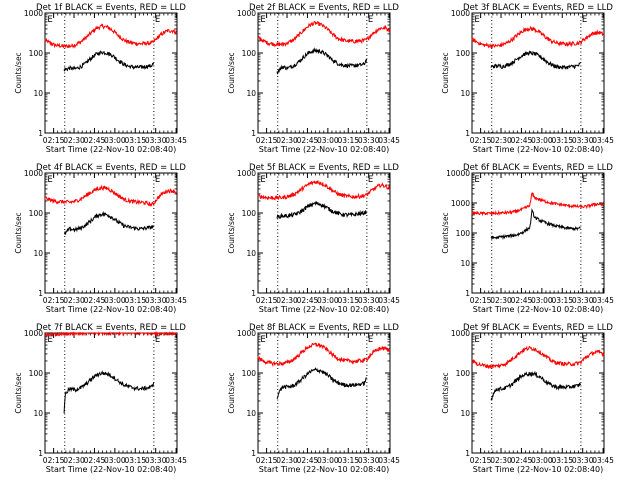 The height and width of the screenshot is (480, 640). What do you see at coordinates (111, 8) in the screenshot?
I see `panel-title: Det 1f BLACK = Events, RED = LLD` at bounding box center [111, 8].